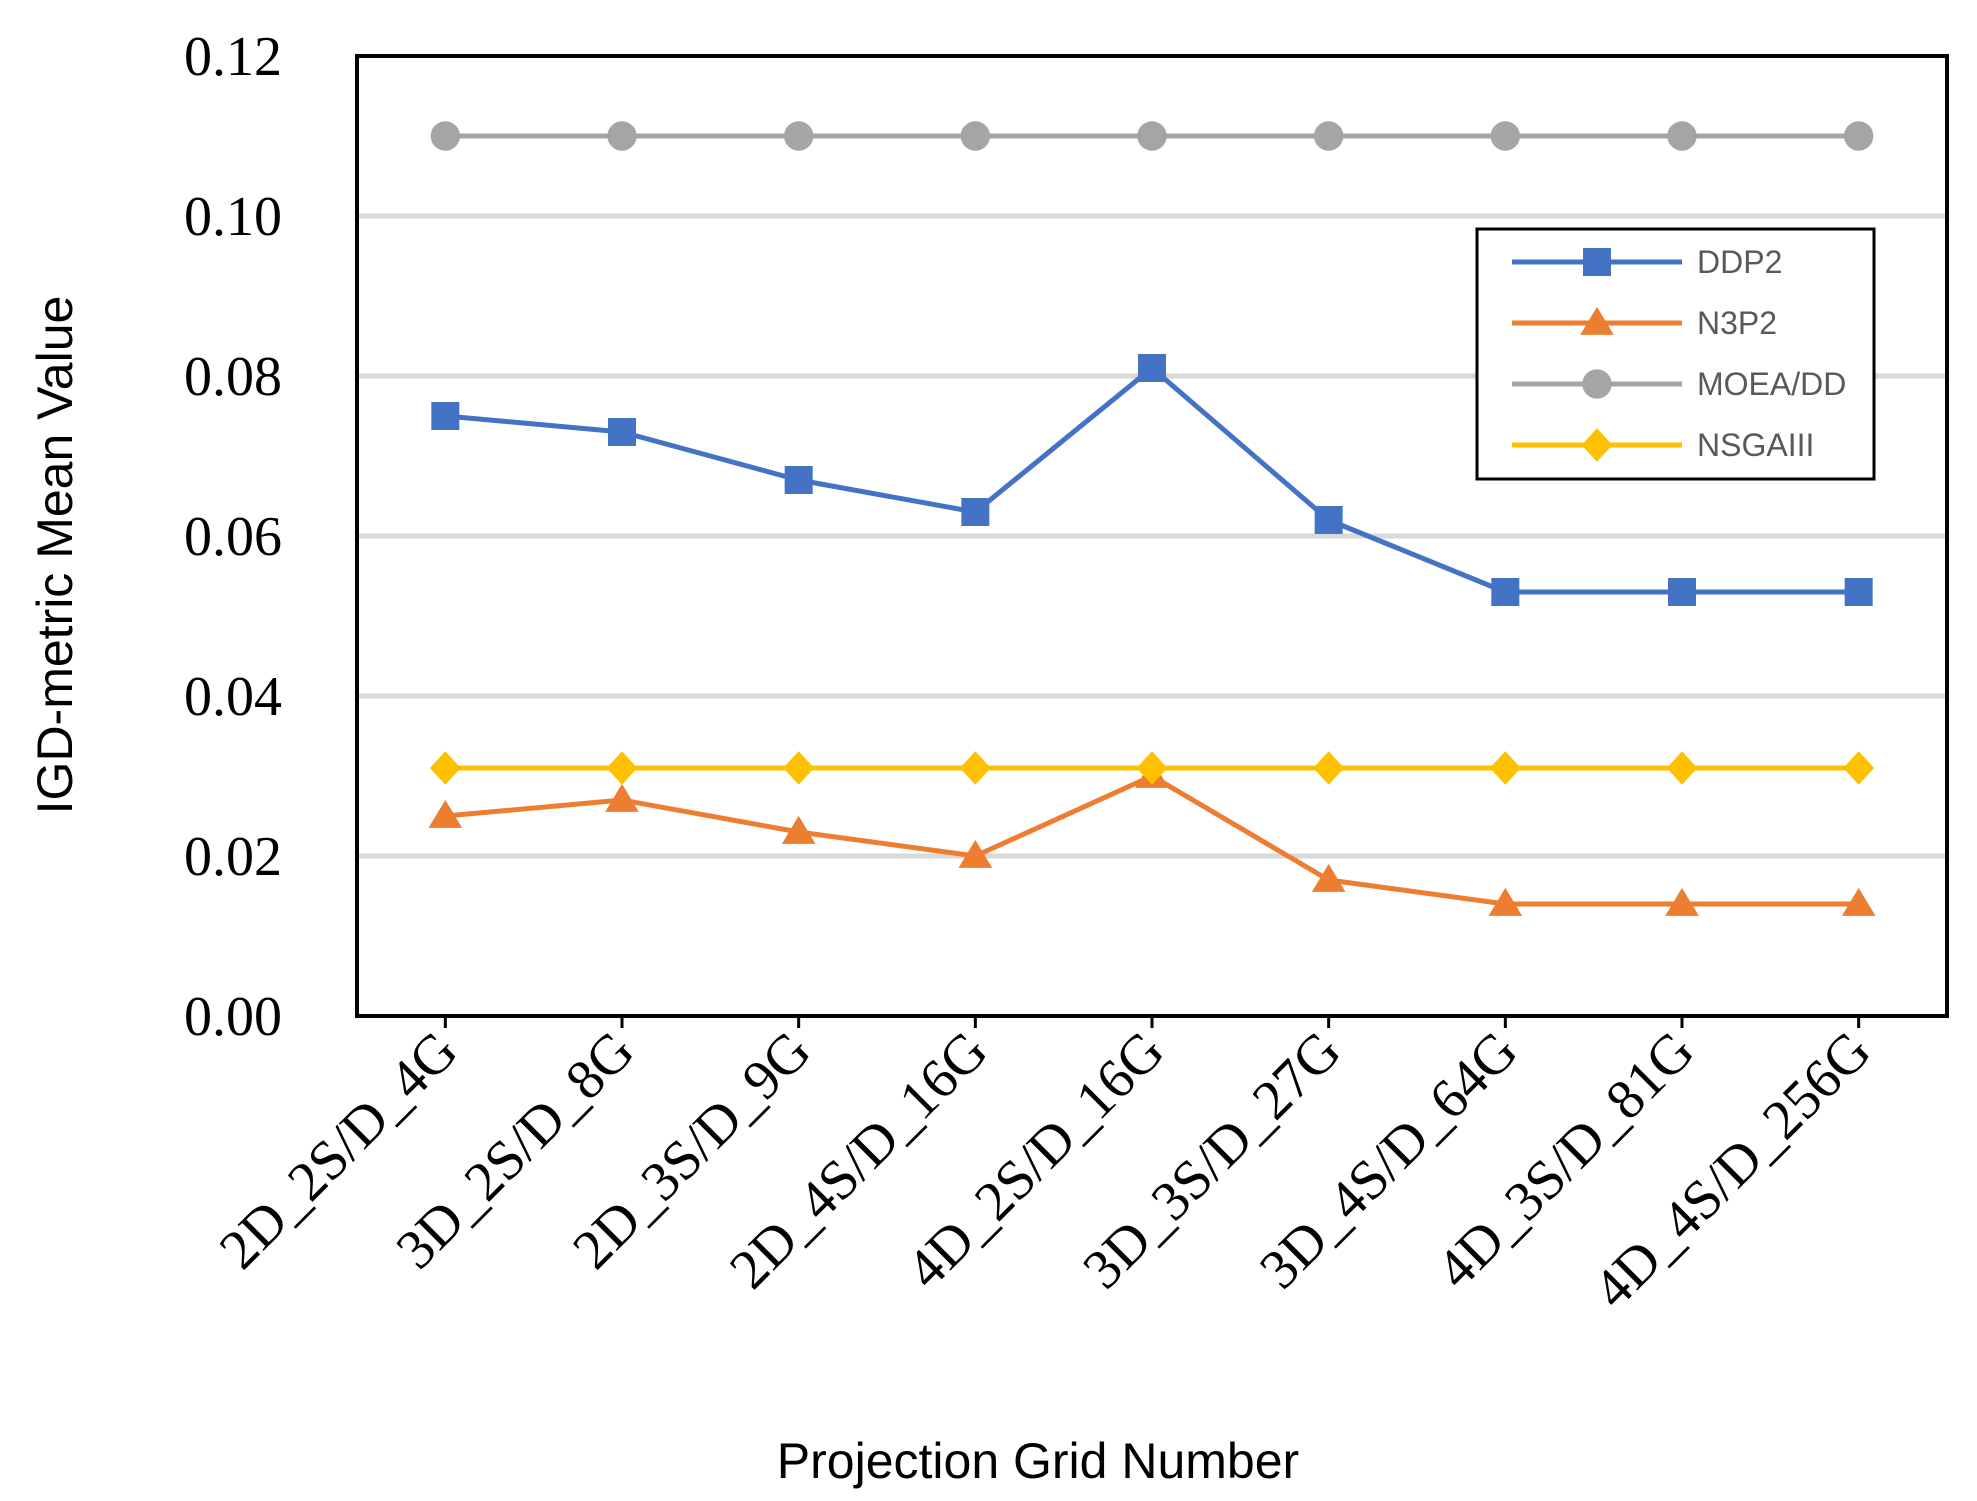 The height and width of the screenshot is (1501, 1977). I want to click on legend-label-moea-dd: MOEA/DD, so click(1771, 384).